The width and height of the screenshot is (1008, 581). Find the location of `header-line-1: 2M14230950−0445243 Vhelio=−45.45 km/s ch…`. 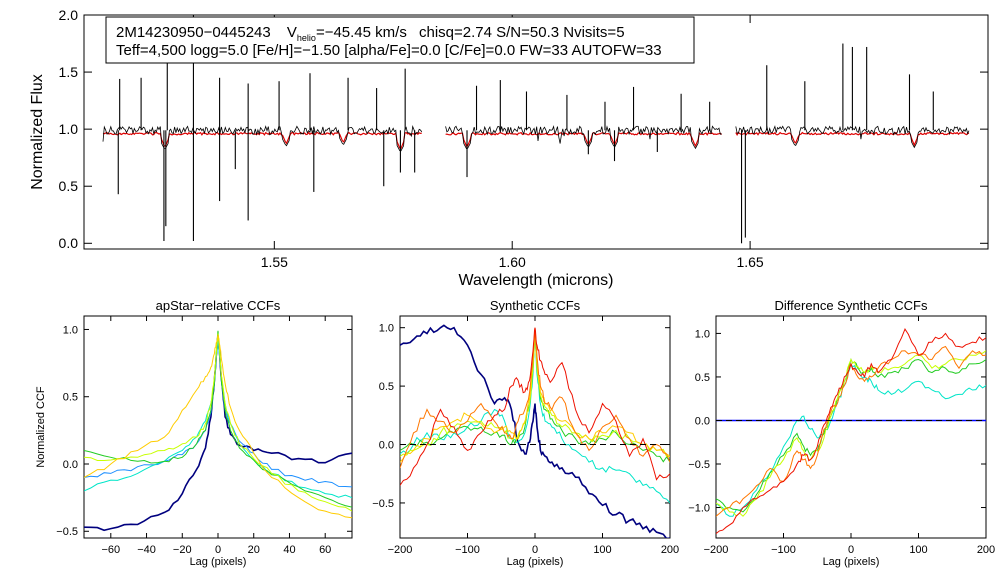

header-line-1: 2M14230950−0445243 Vhelio=−45.45 km/s ch… is located at coordinates (370, 33).